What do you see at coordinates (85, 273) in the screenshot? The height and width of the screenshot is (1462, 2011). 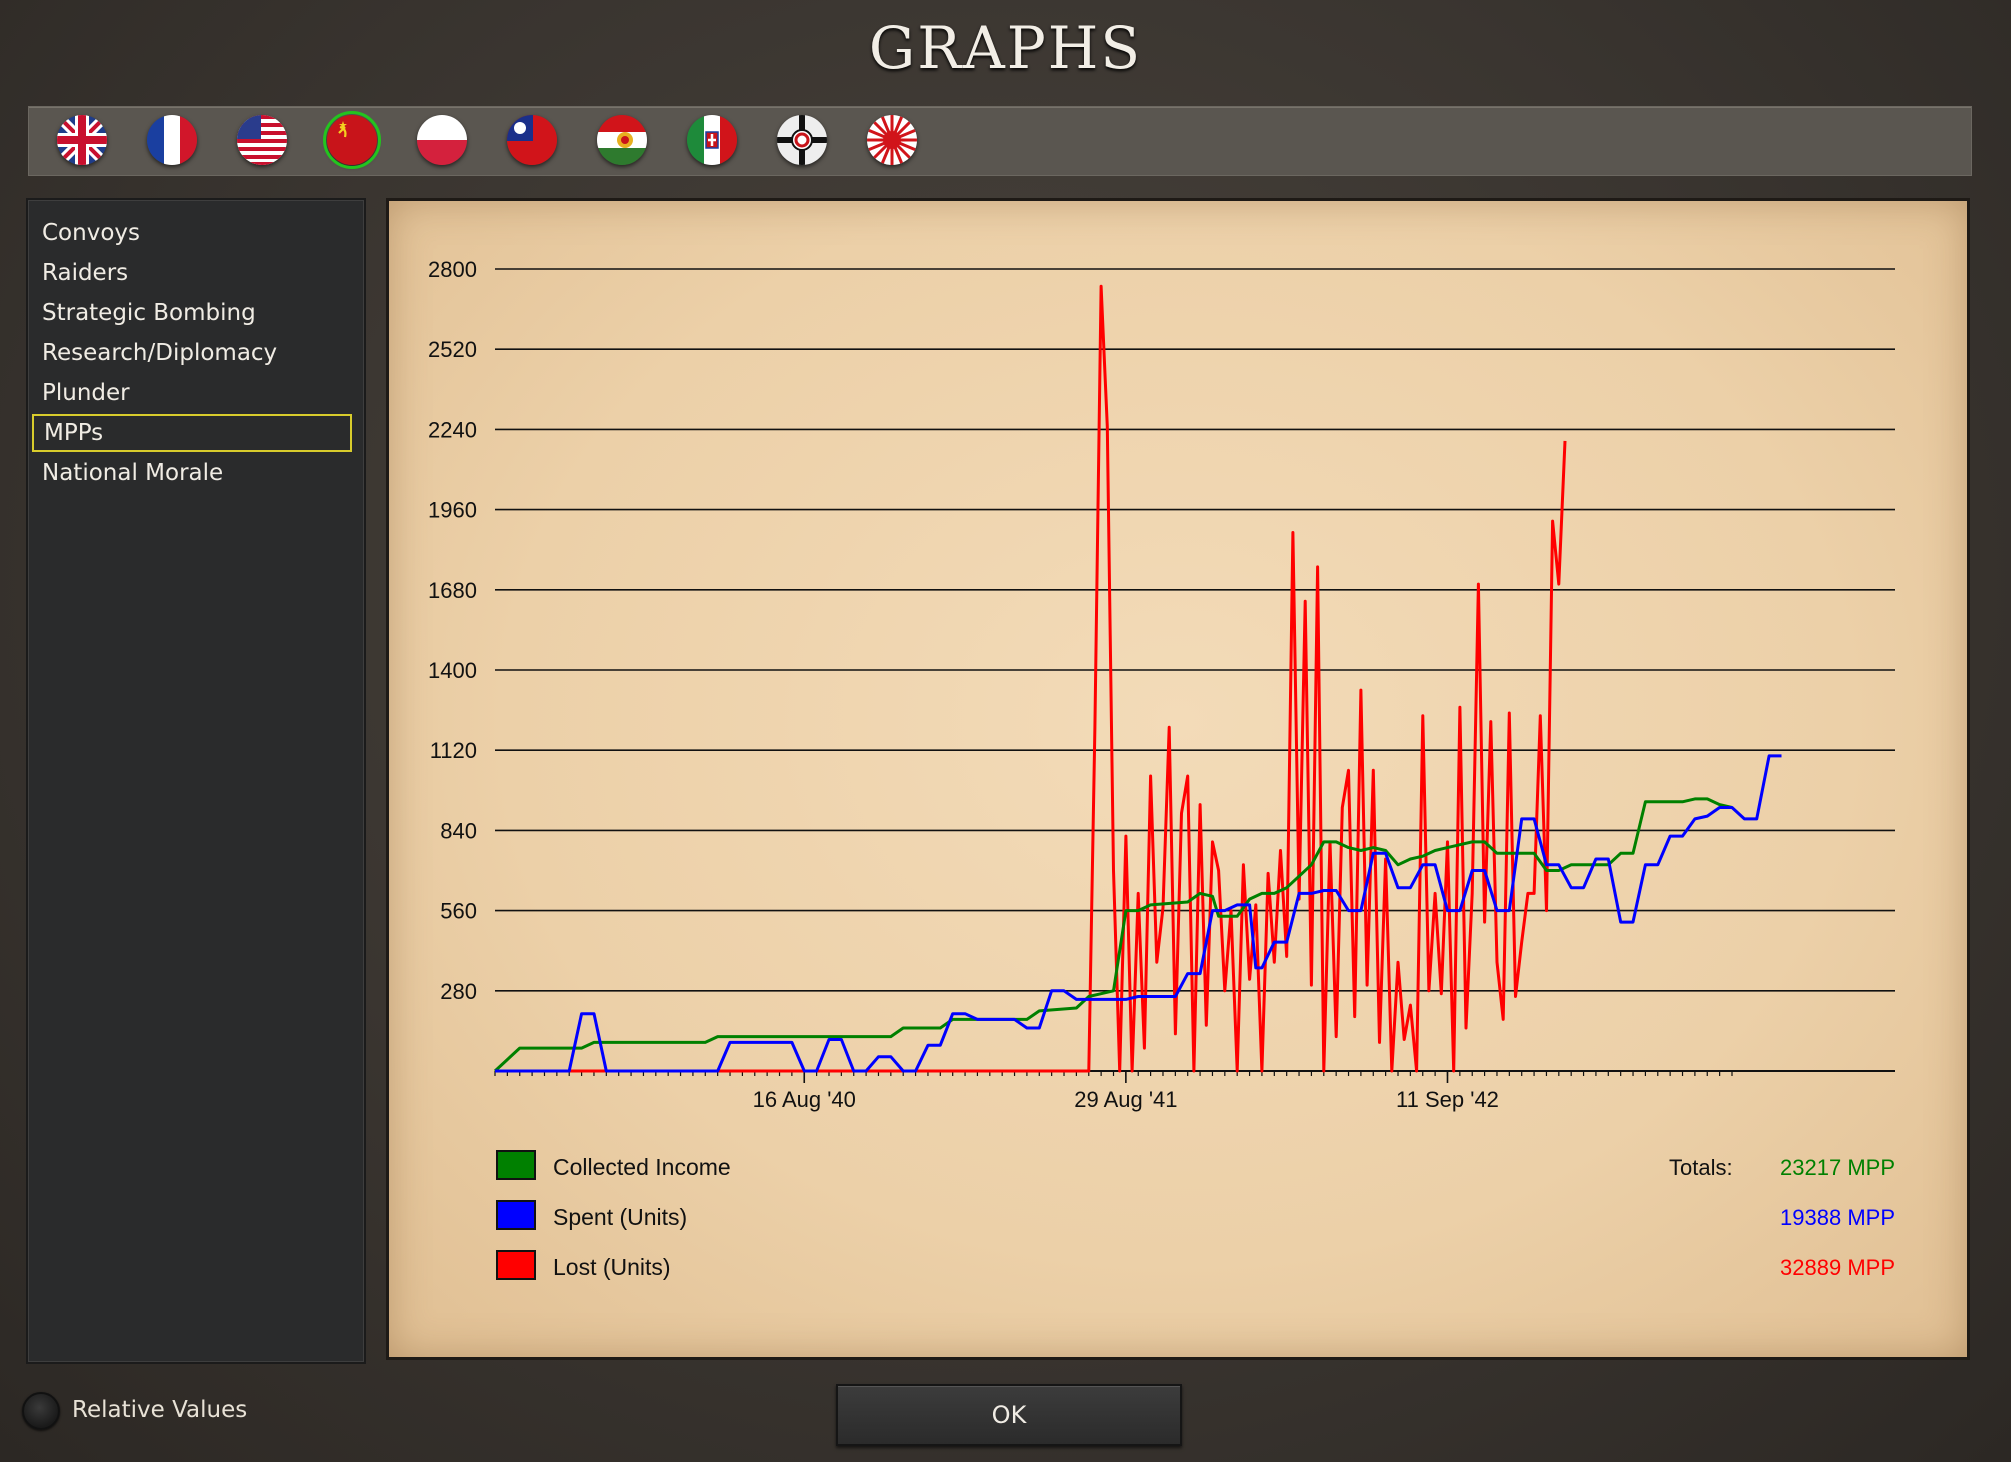 I see `sidebar-item-raiders: Raiders` at bounding box center [85, 273].